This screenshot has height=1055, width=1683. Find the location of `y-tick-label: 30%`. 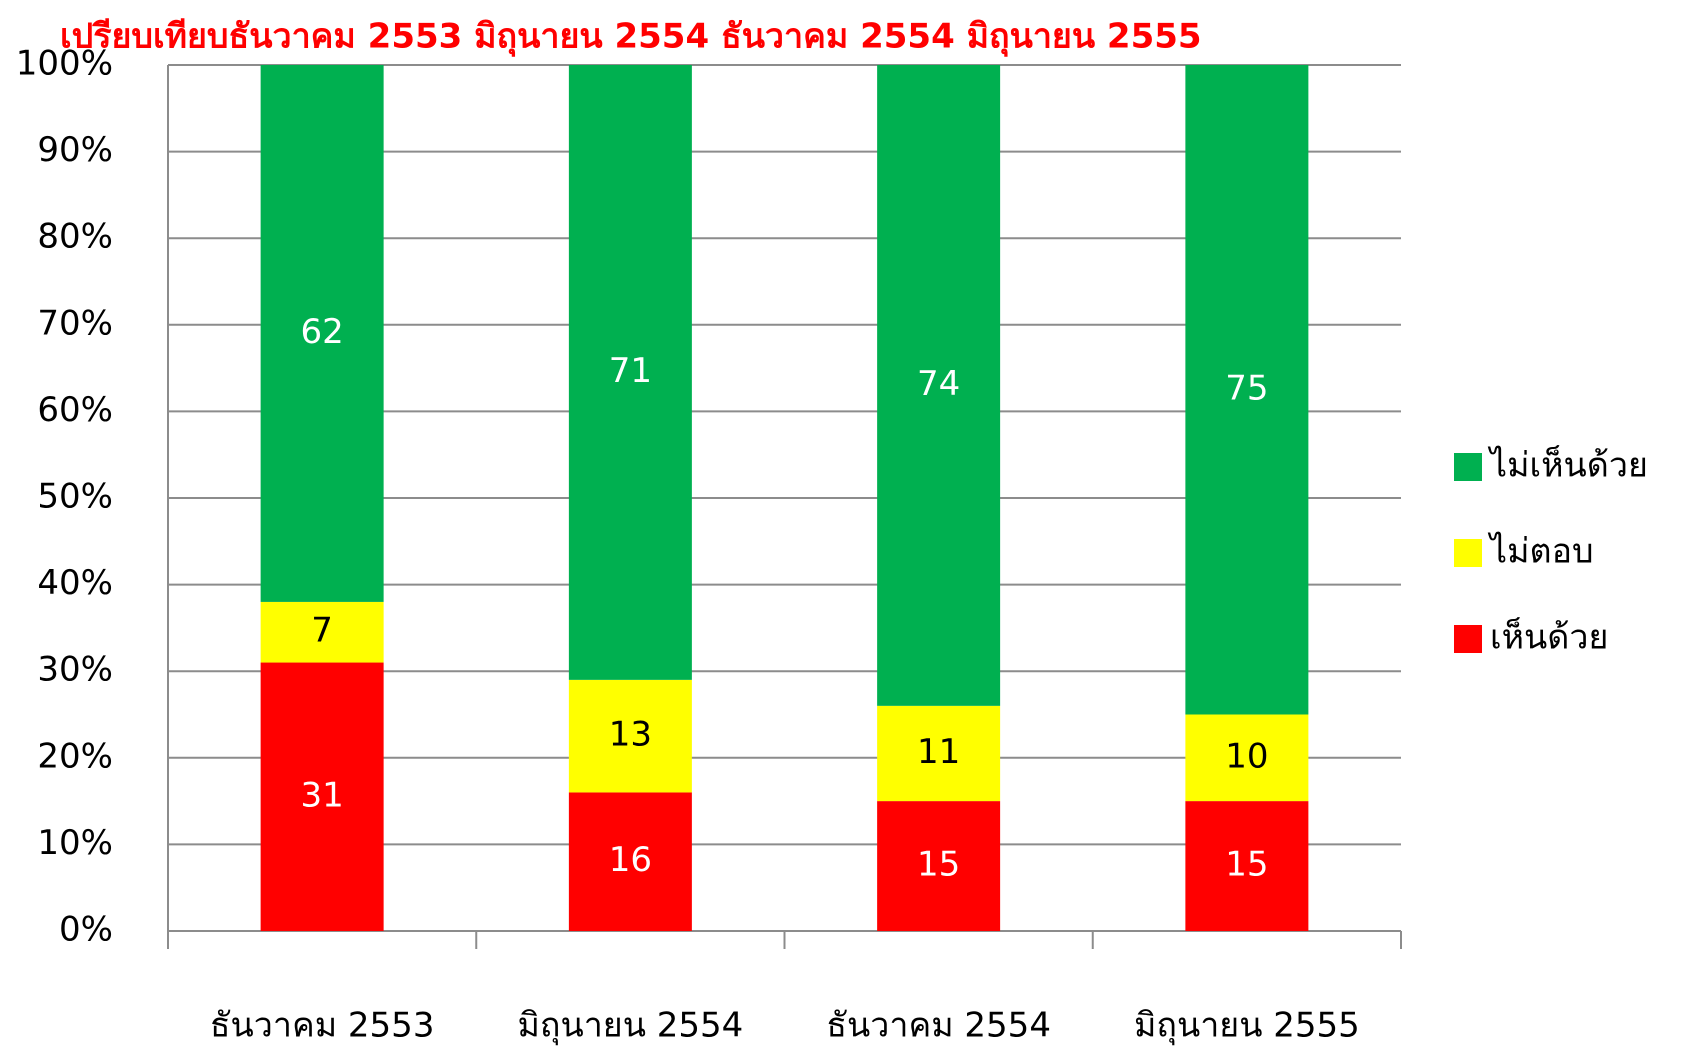

y-tick-label: 30% is located at coordinates (75, 670).